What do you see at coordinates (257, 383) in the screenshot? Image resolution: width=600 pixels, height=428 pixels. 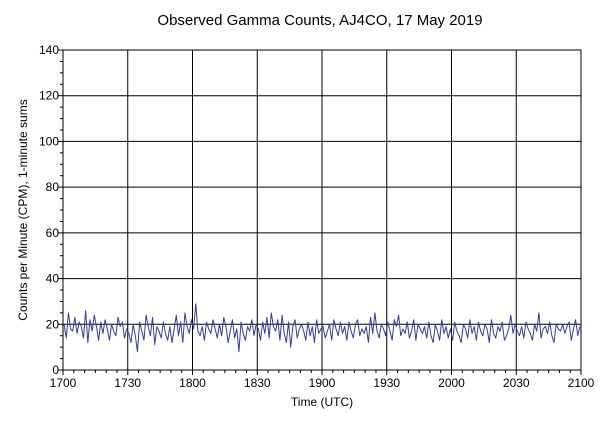 I see `x-tick-label: 1830` at bounding box center [257, 383].